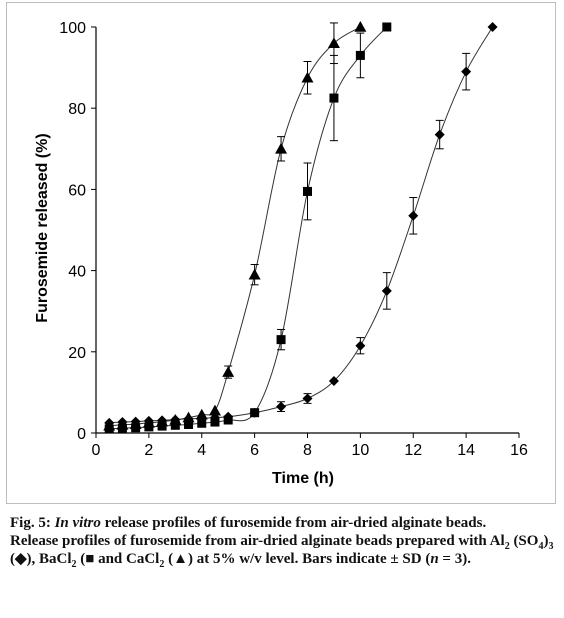 Image resolution: width=564 pixels, height=618 pixels. Describe the element at coordinates (360, 450) in the screenshot. I see `x-tick-label: 10` at that location.